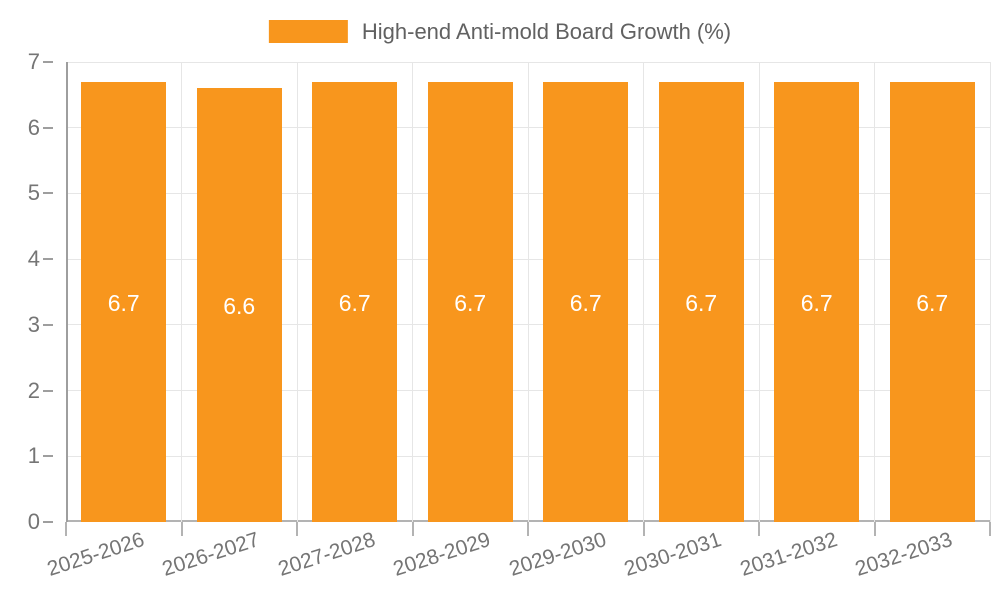  Describe the element at coordinates (33, 61) in the screenshot. I see `y-axis-tick-label: 7` at that location.